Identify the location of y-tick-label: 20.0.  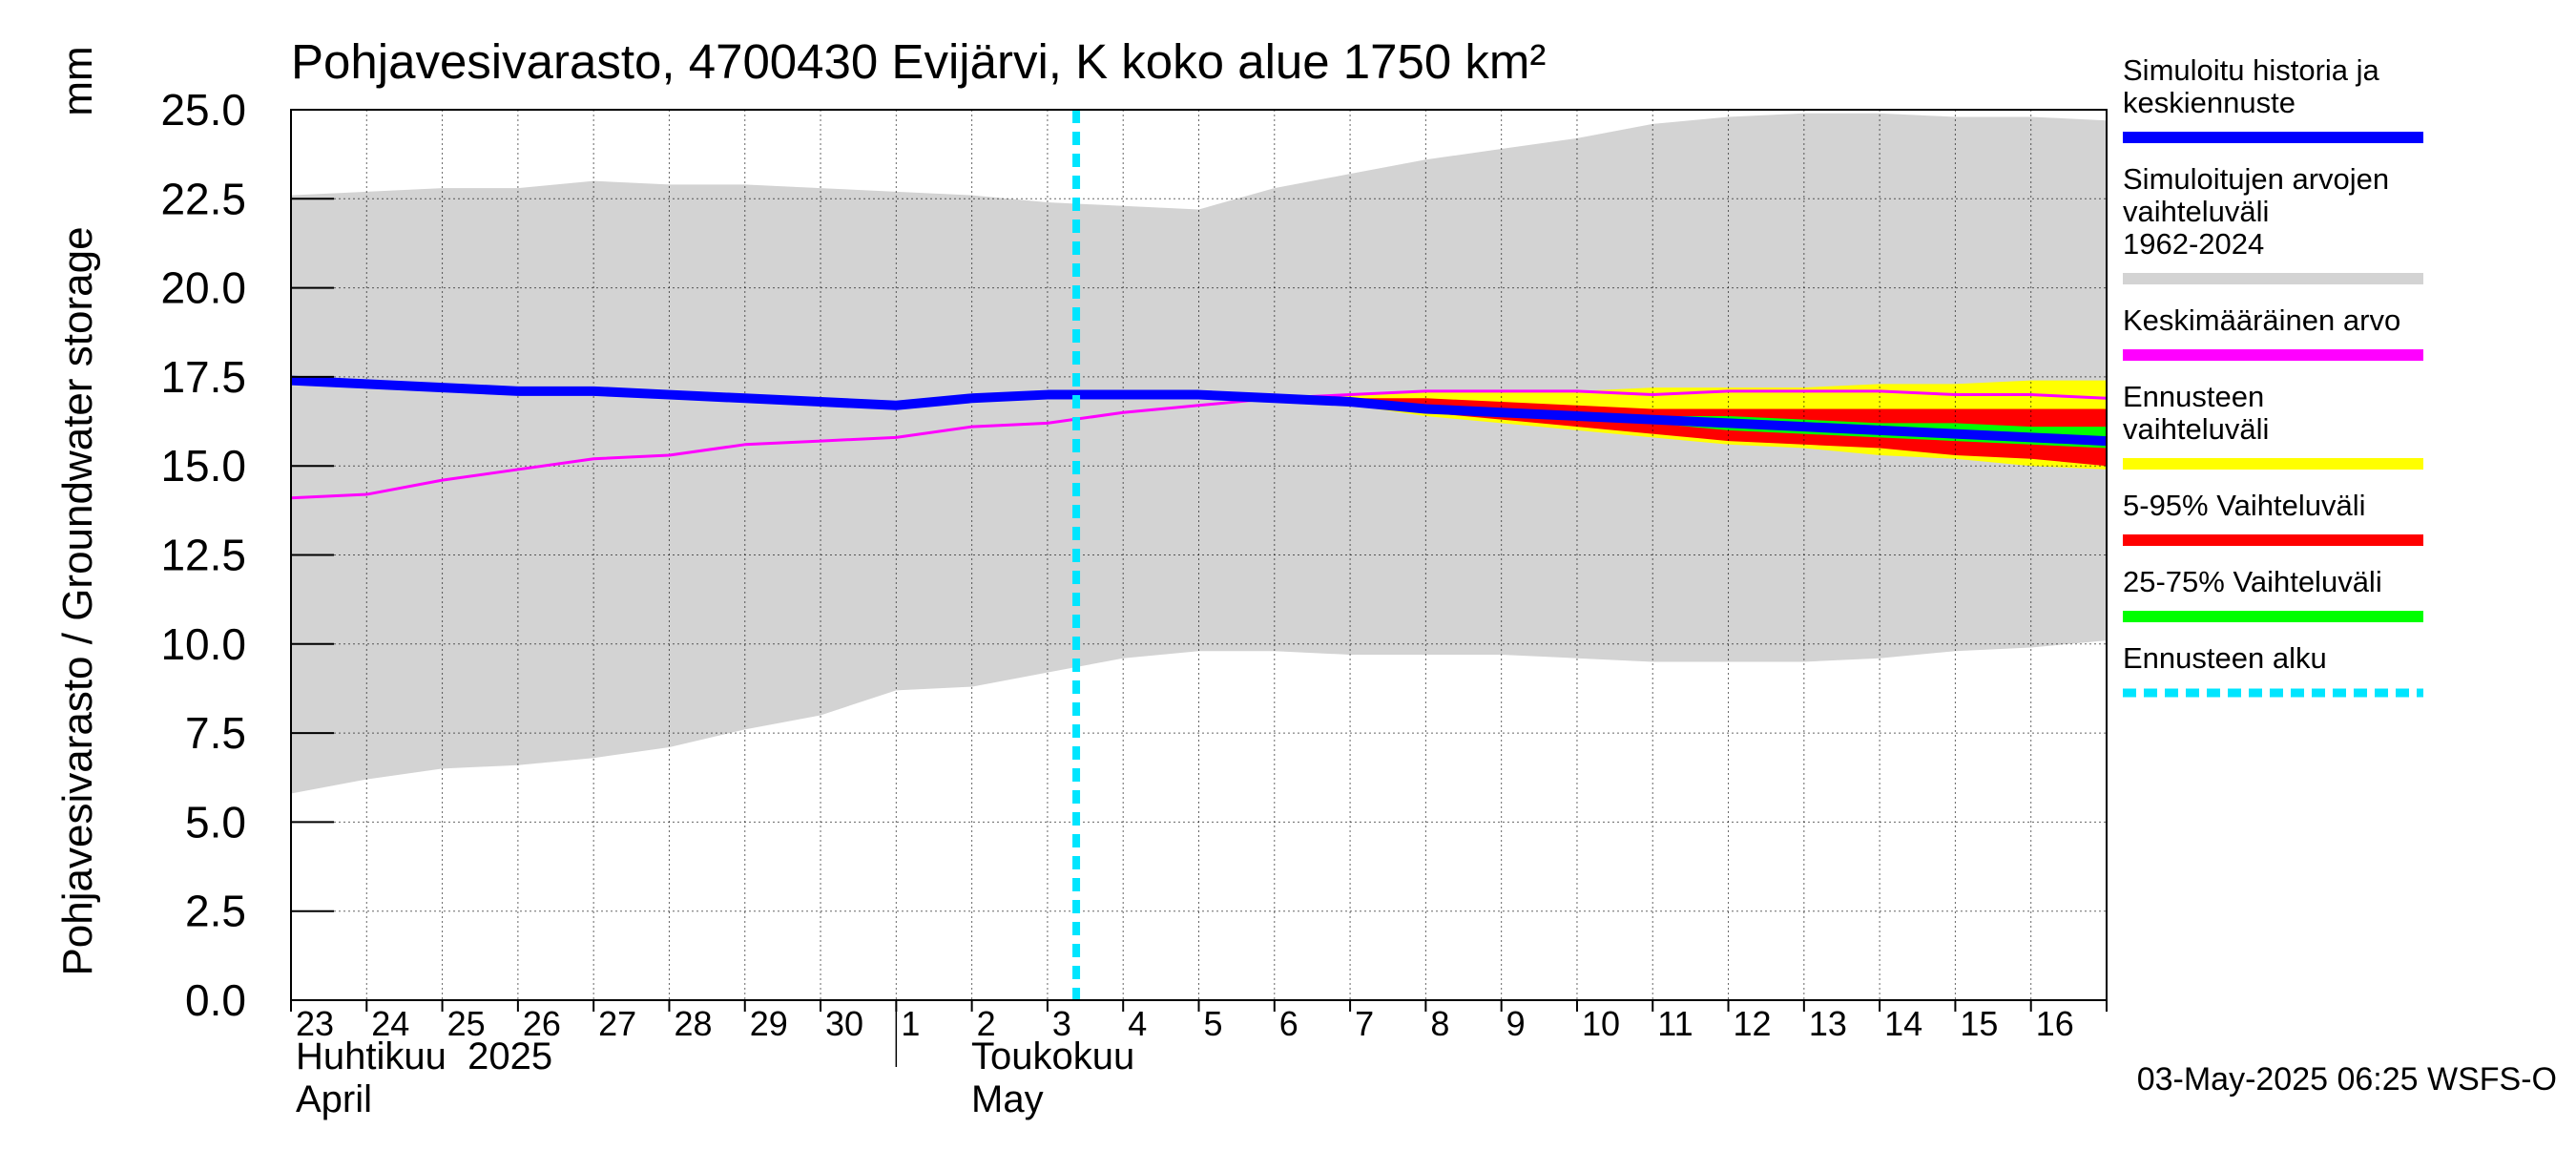
(203, 288).